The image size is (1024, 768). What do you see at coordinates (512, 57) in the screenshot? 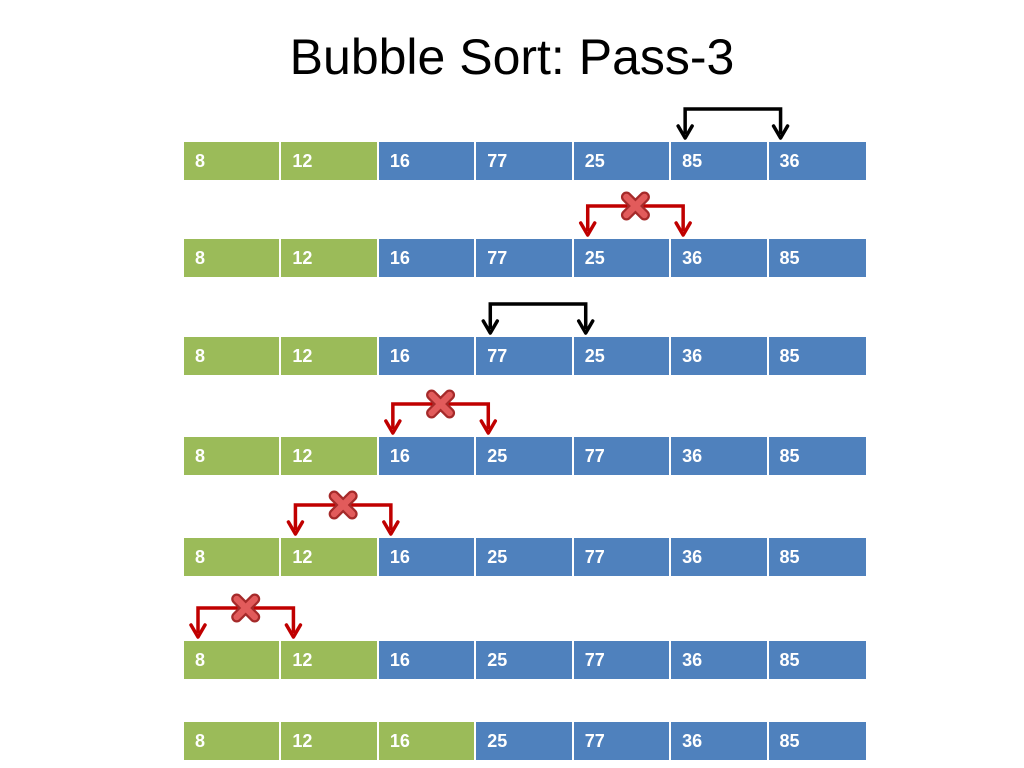
I see `page-title: Bubble Sort: Pass-3` at bounding box center [512, 57].